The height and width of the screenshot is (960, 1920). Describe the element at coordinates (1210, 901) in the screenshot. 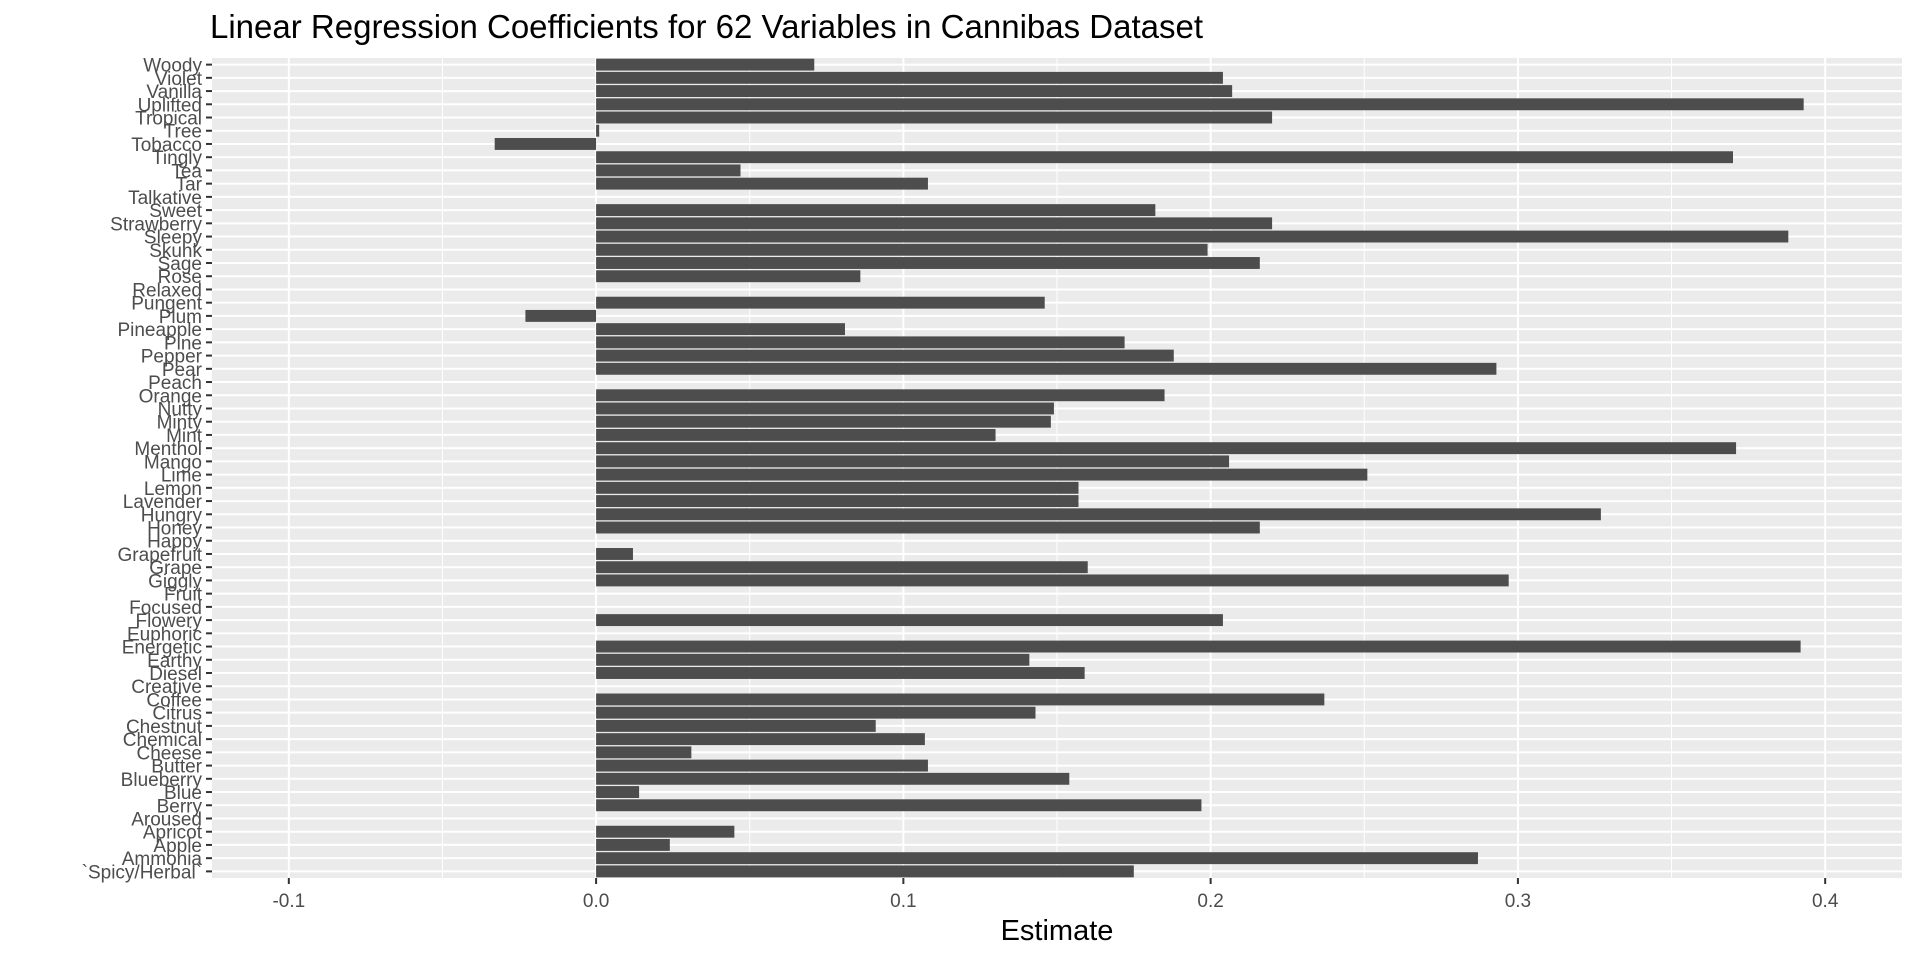

I see `x-tick-label: 0.2` at that location.